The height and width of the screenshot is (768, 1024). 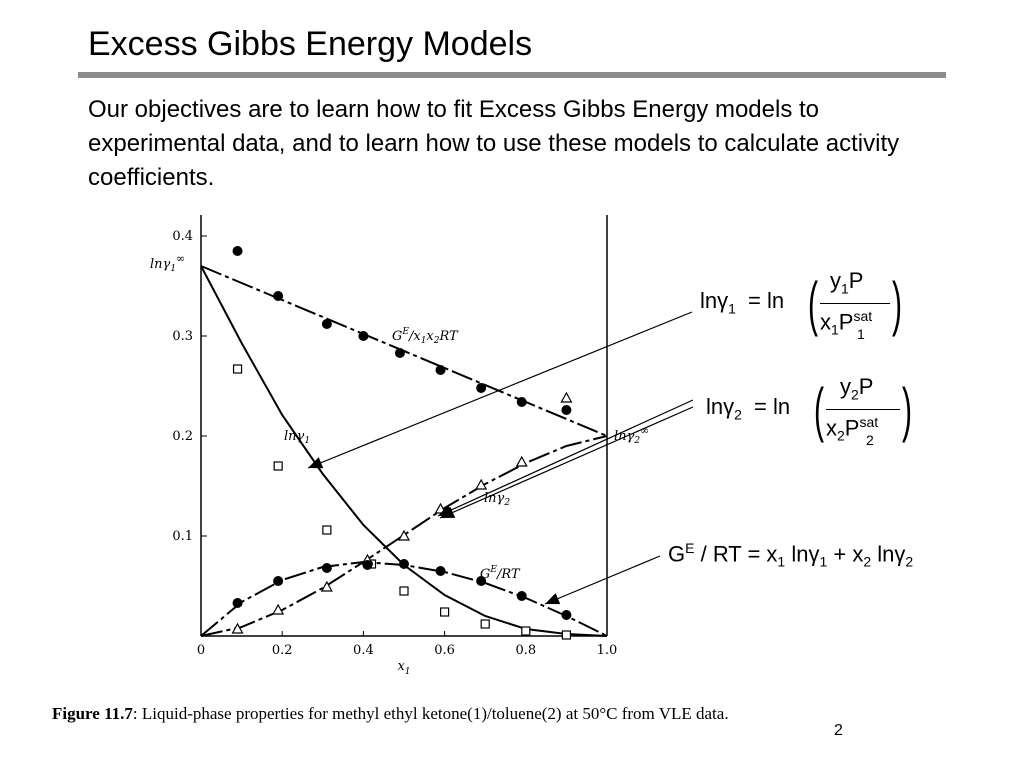 What do you see at coordinates (167, 263) in the screenshot?
I see `endpoint-label-left: lnγ1∞` at bounding box center [167, 263].